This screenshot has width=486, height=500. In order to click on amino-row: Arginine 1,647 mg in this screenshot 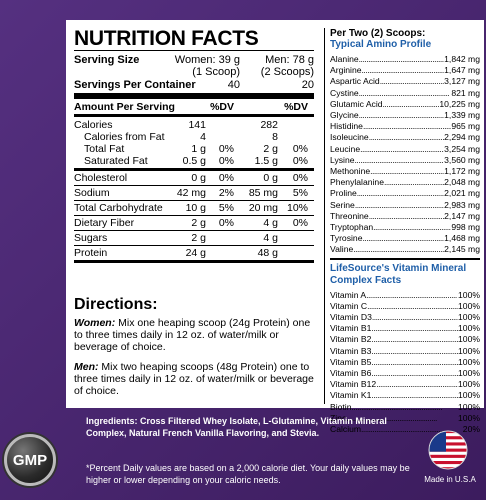, I will do `click(405, 70)`.